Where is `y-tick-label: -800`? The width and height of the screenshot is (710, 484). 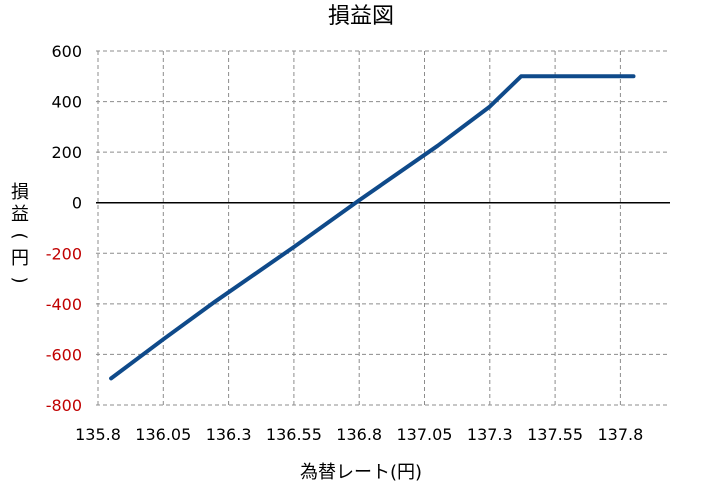 y-tick-label: -800 is located at coordinates (64, 405).